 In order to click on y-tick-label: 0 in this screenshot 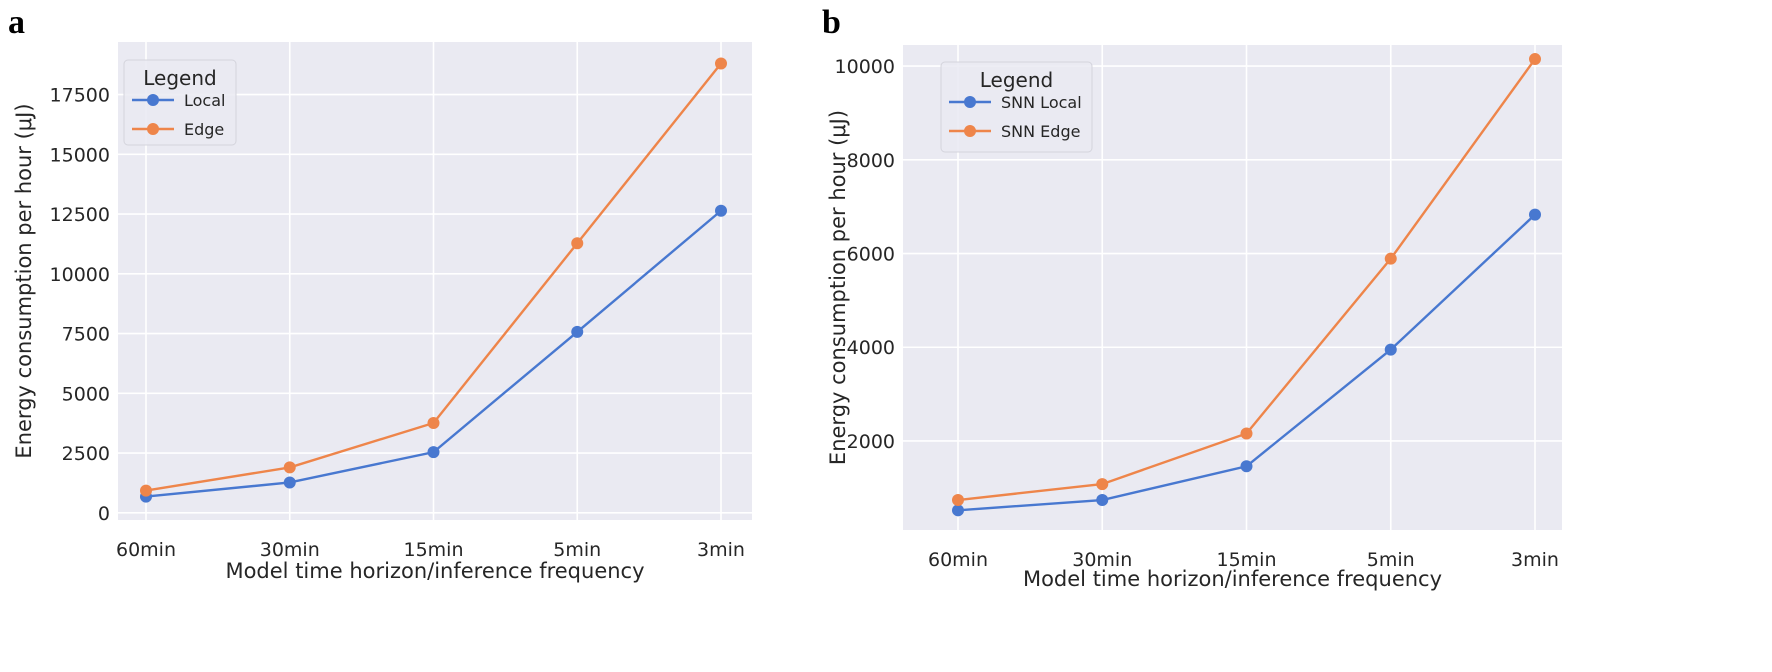, I will do `click(104, 514)`.